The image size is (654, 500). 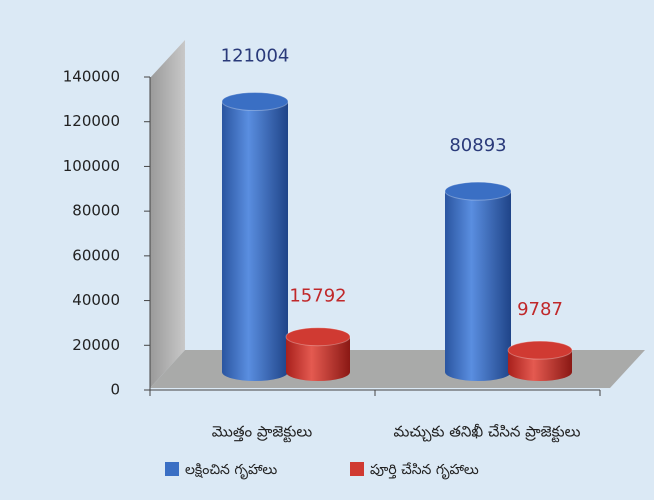 I want to click on data-label: 9787, so click(x=540, y=309).